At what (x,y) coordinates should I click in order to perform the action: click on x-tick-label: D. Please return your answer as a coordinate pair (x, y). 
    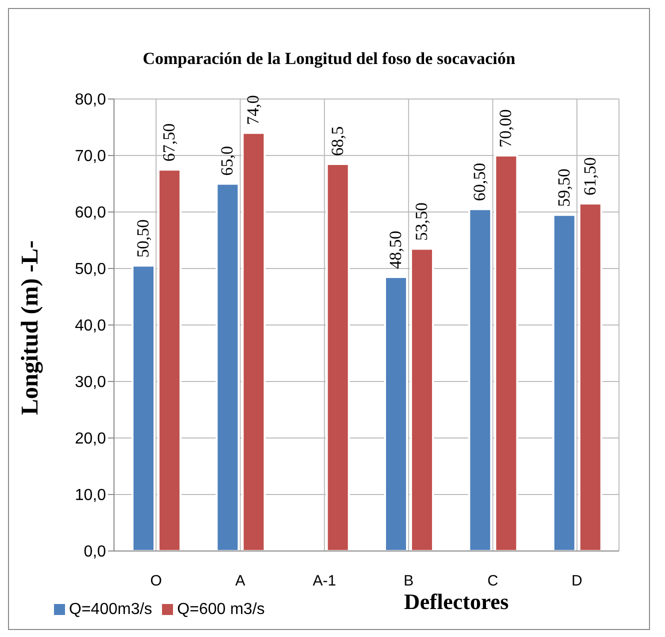
    Looking at the image, I should click on (576, 581).